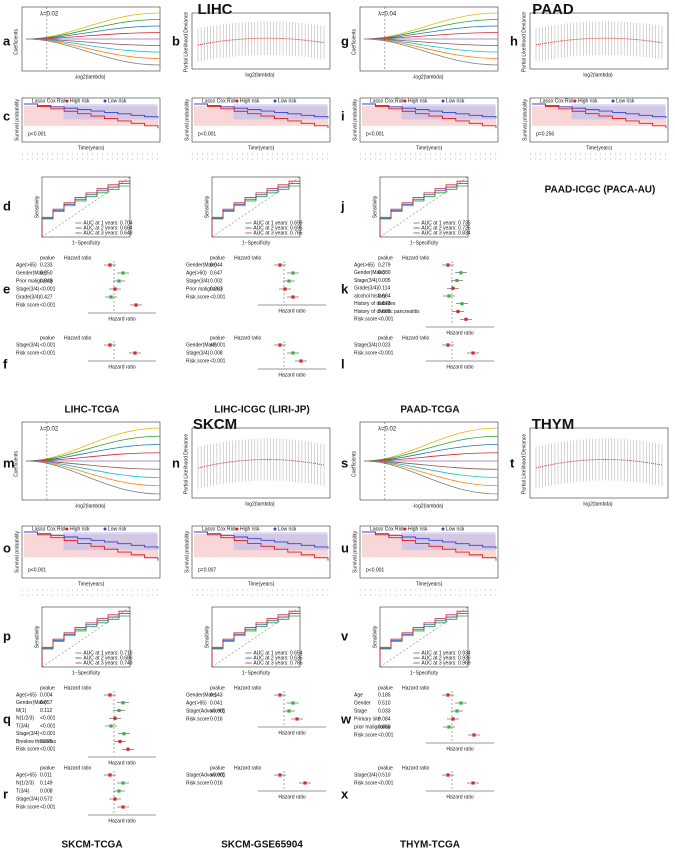 The height and width of the screenshot is (859, 675). What do you see at coordinates (345, 547) in the screenshot?
I see `panel-letter: u` at bounding box center [345, 547].